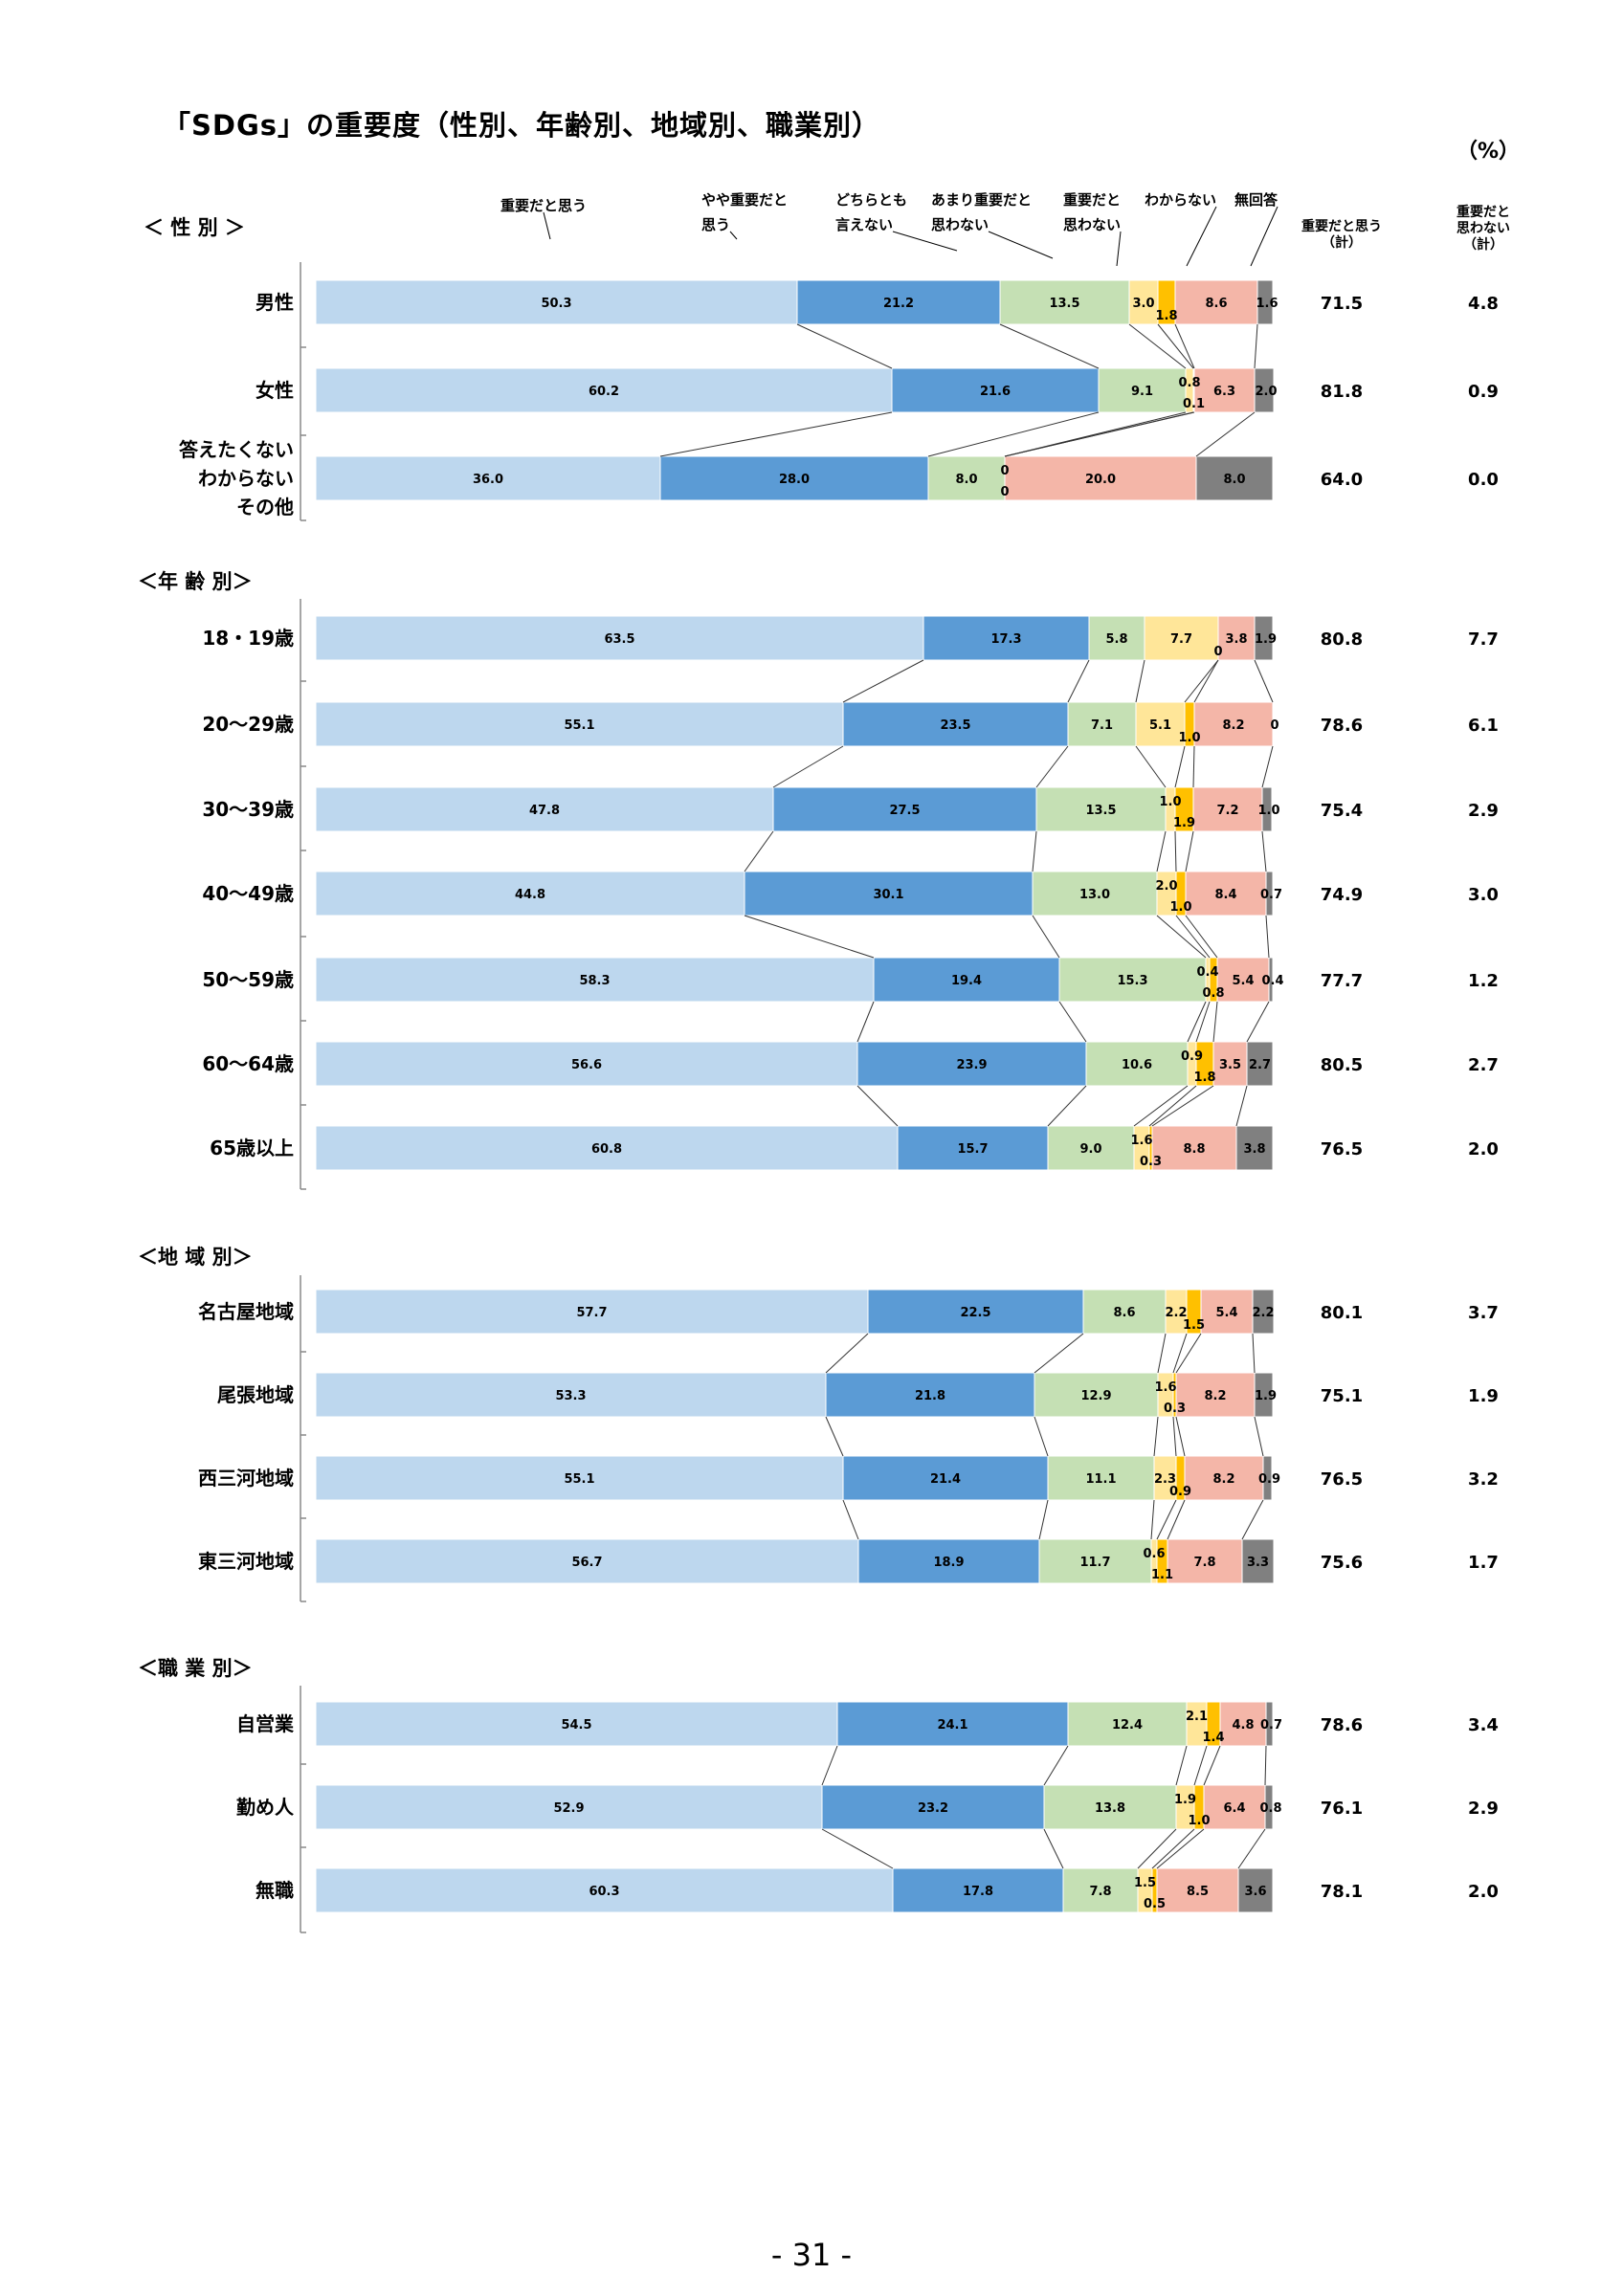 The image size is (1623, 2296). I want to click on legend-label-2: やや重要だと, so click(744, 200).